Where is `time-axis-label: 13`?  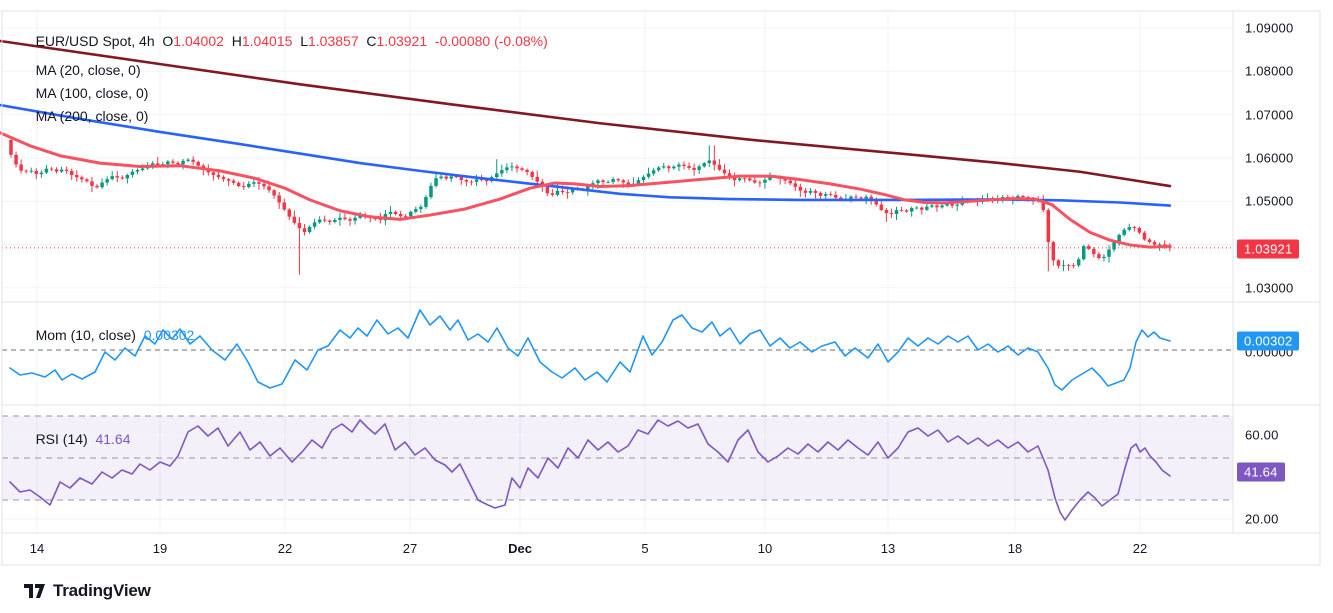
time-axis-label: 13 is located at coordinates (888, 548).